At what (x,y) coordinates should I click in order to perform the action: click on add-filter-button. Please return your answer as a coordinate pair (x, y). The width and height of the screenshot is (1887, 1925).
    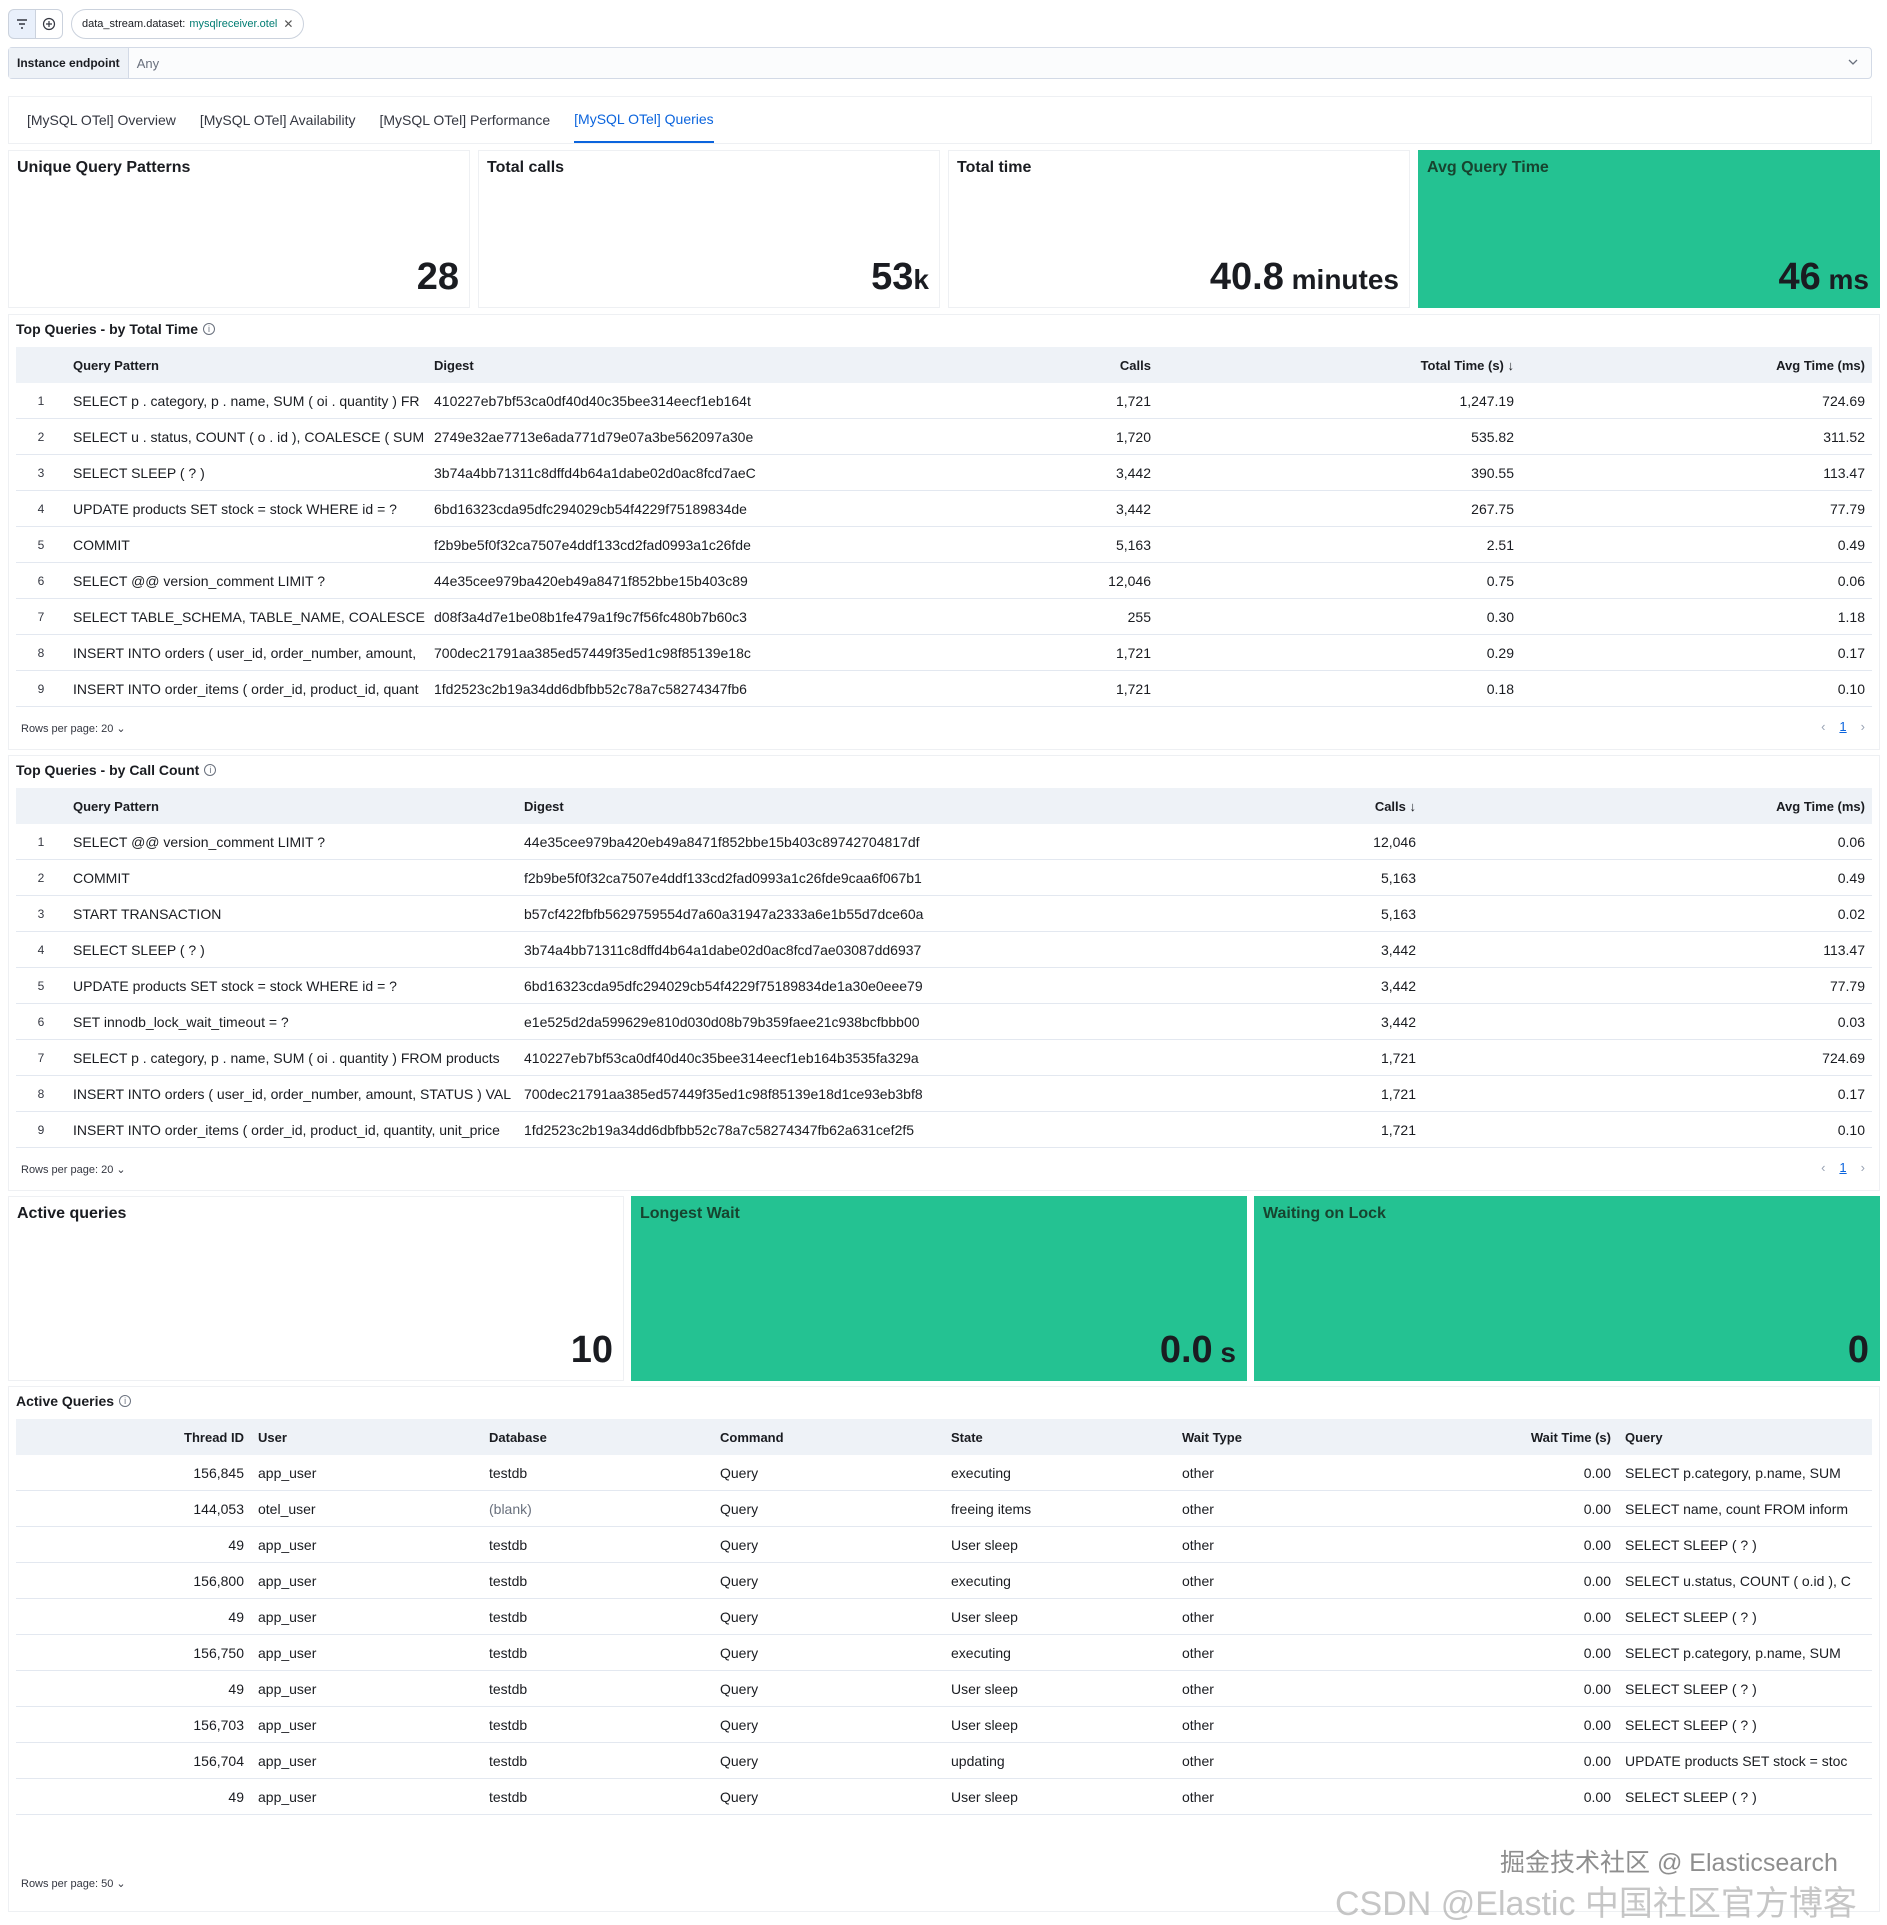
    Looking at the image, I should click on (49, 24).